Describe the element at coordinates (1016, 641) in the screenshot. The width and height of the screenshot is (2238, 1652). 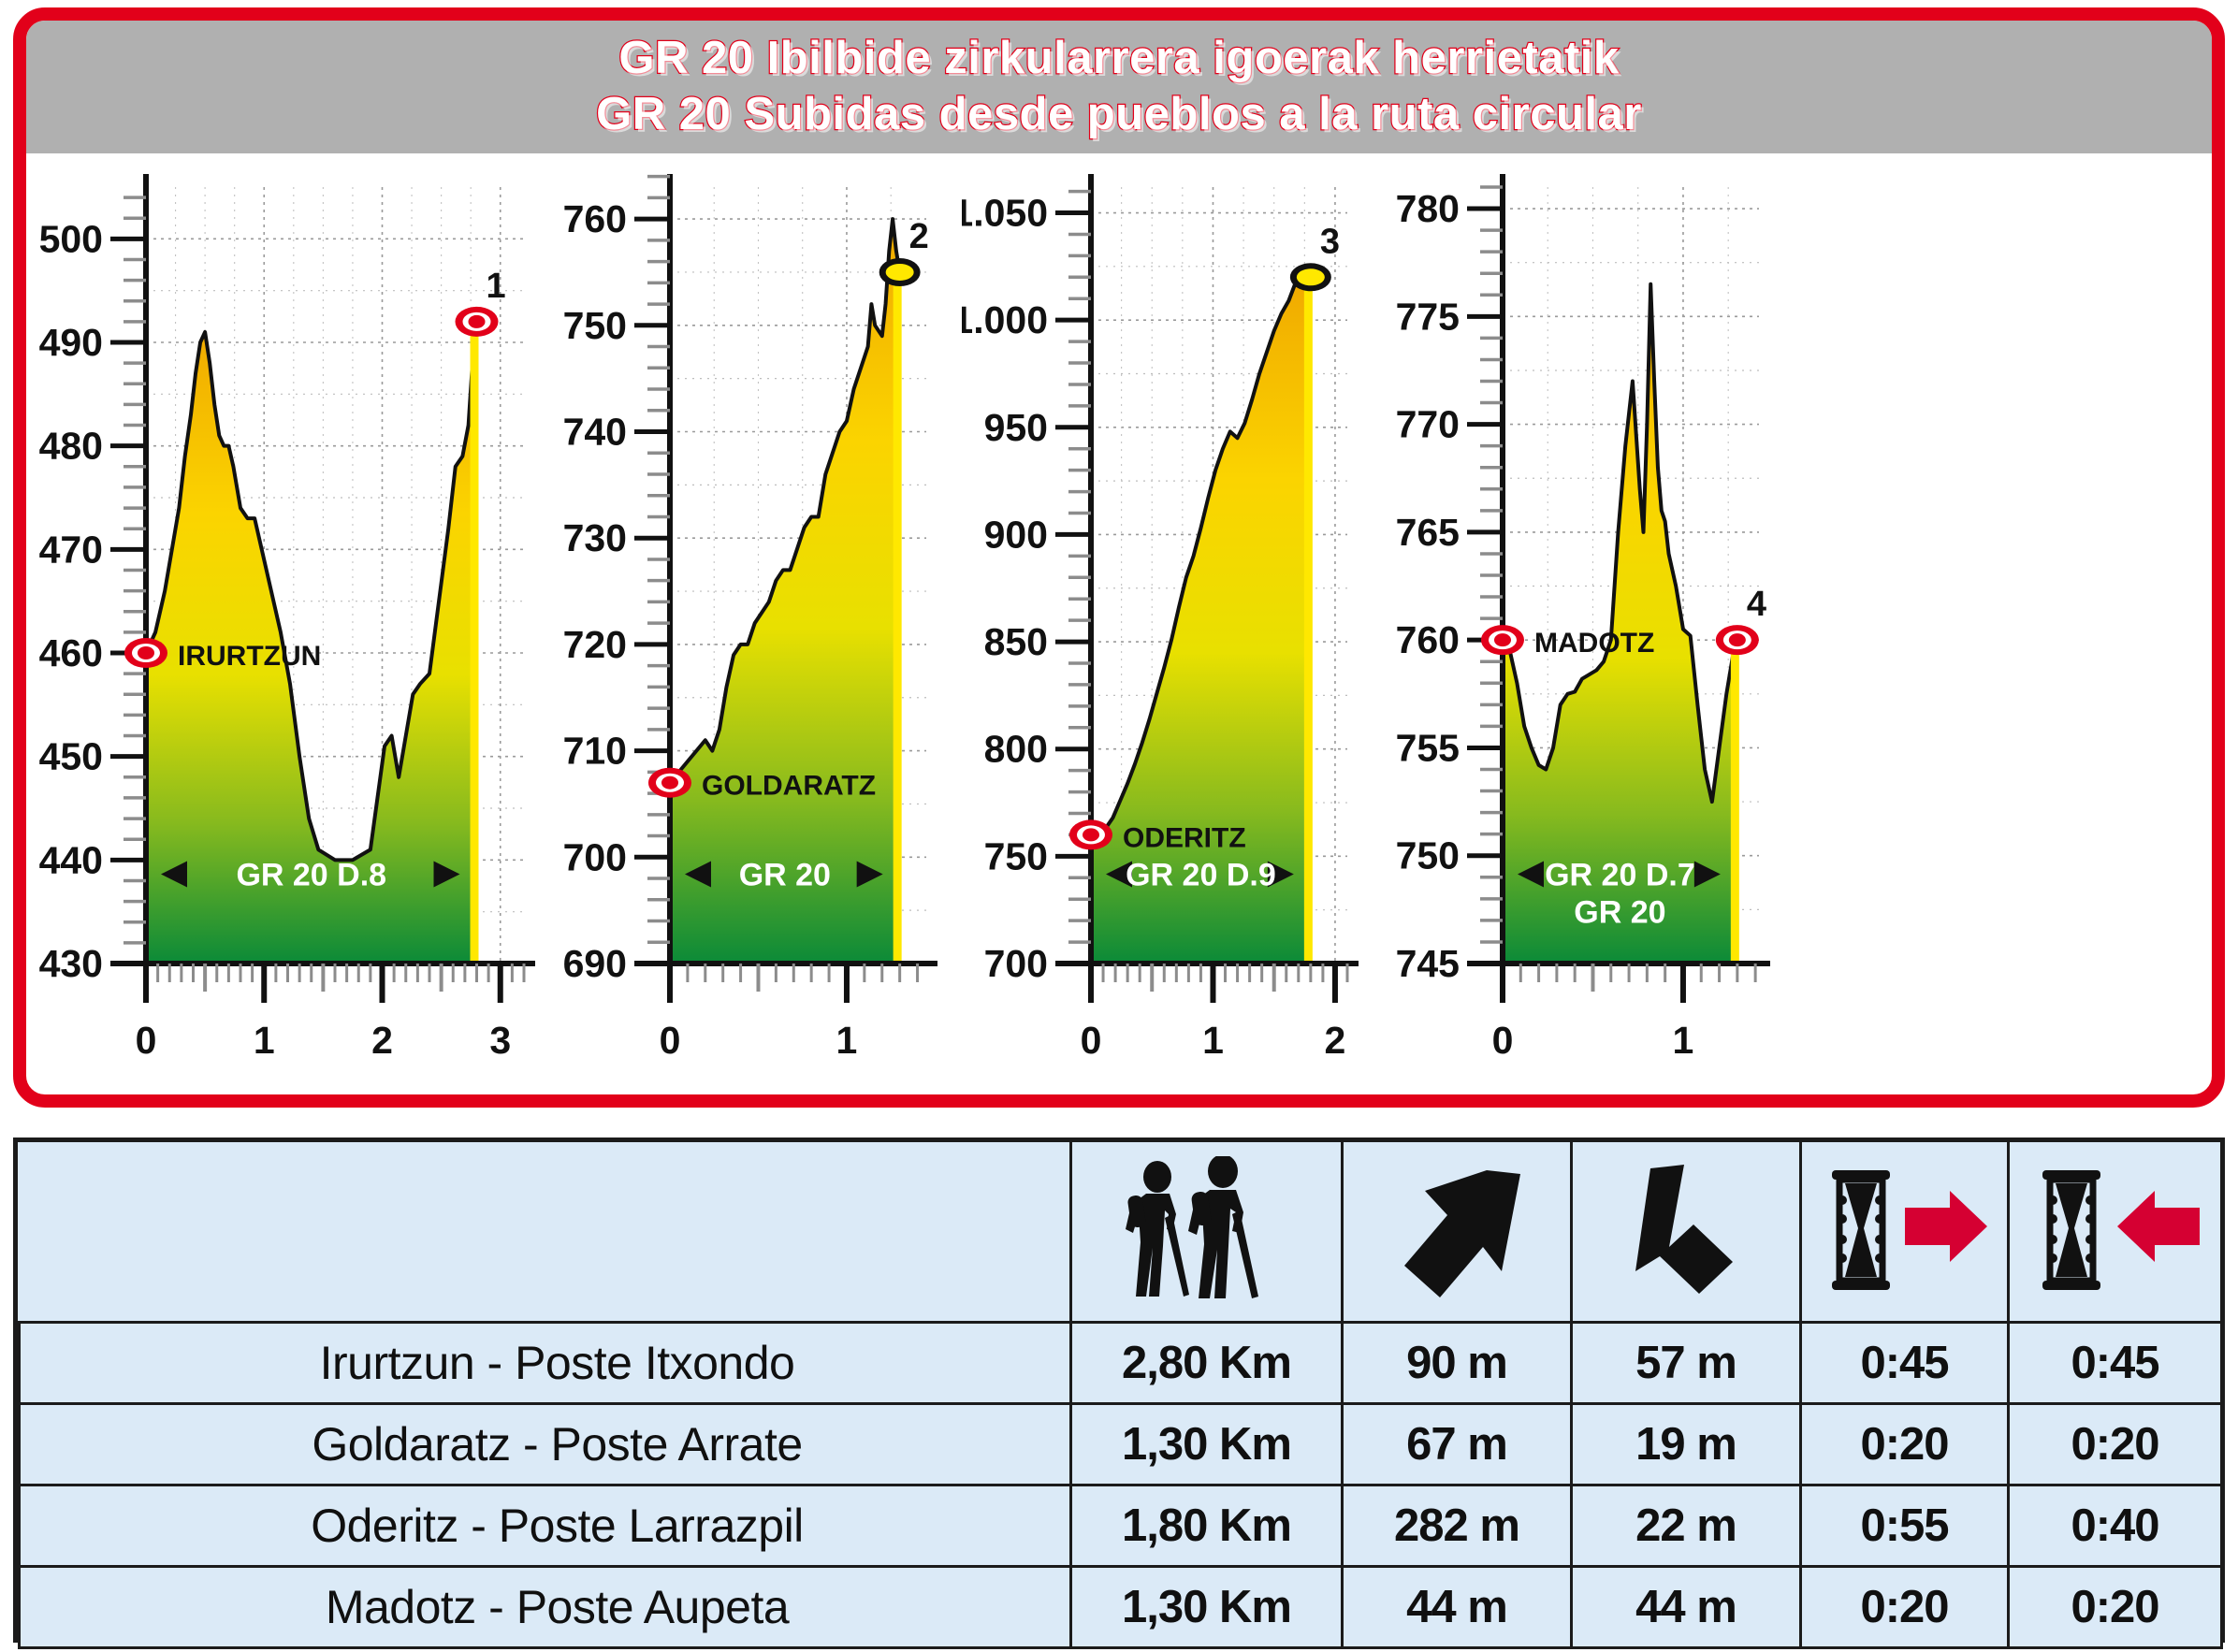
I see `svg-text: 850` at that location.